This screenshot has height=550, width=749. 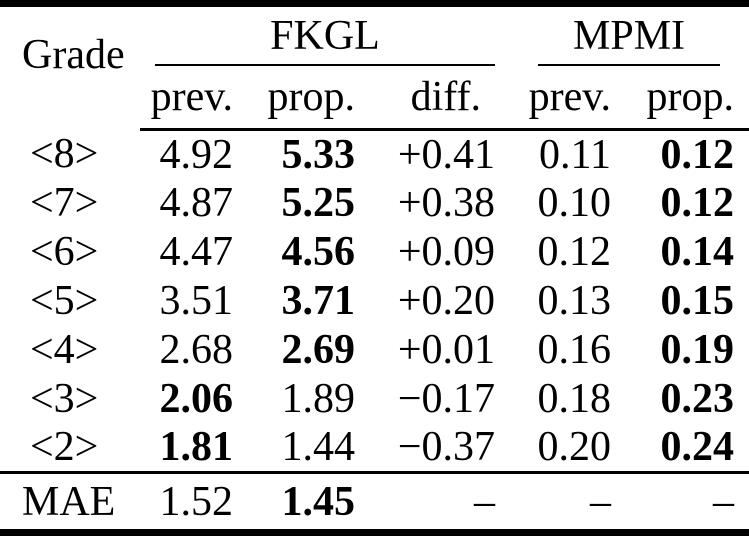 I want to click on grade-cell: <5>, so click(x=64, y=301).